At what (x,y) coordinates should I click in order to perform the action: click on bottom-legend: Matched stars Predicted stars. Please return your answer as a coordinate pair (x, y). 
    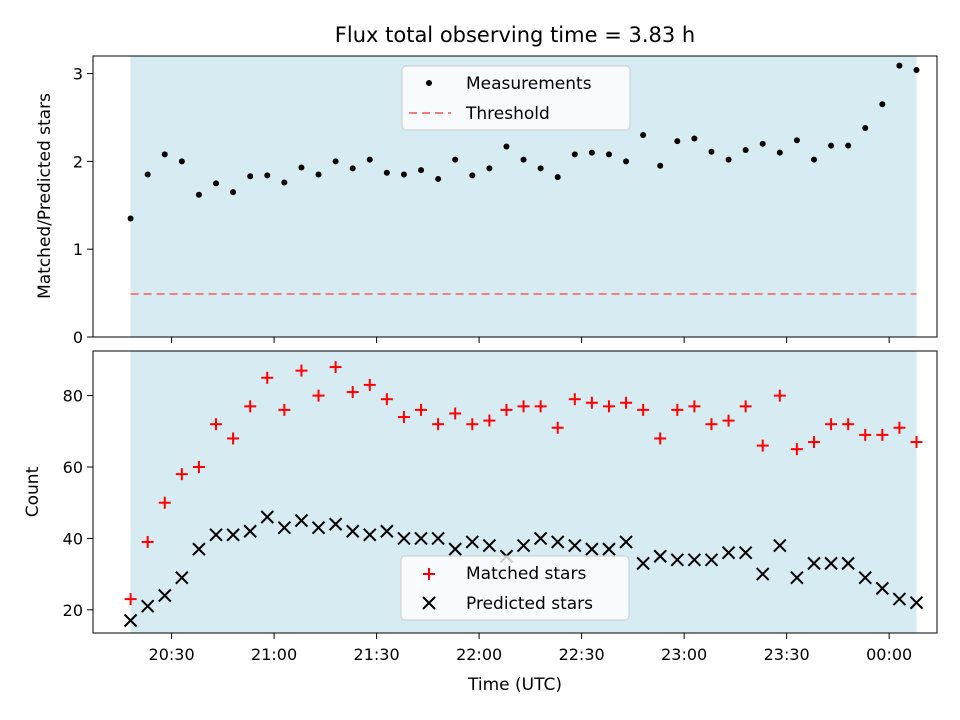
    Looking at the image, I should click on (515, 588).